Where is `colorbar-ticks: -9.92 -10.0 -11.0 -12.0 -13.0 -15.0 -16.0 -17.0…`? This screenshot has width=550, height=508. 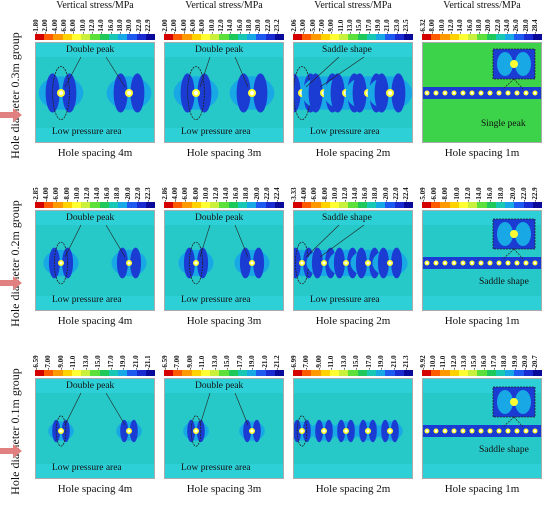
colorbar-ticks: -9.92 -10.0 -11.0 -12.0 -13.0 -15.0 -16.0 -17.0… is located at coordinates (480, 359).